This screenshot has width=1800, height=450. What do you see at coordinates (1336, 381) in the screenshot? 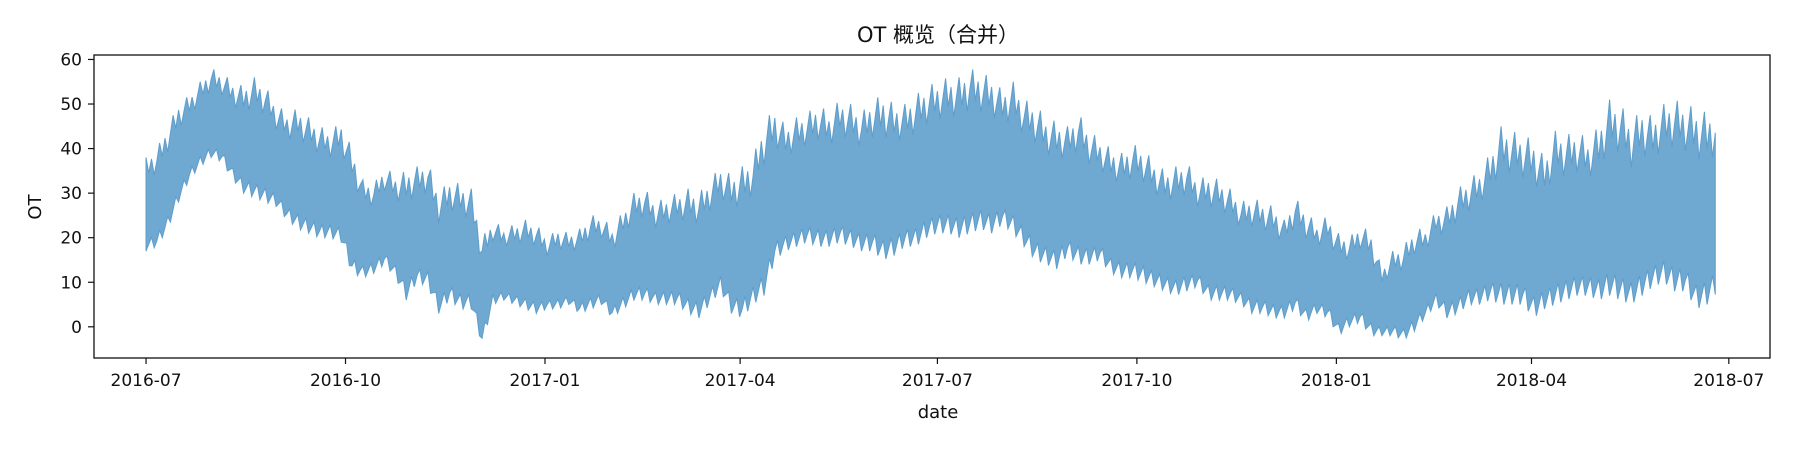
I see `x-tick-label: 2018-01` at bounding box center [1336, 381].